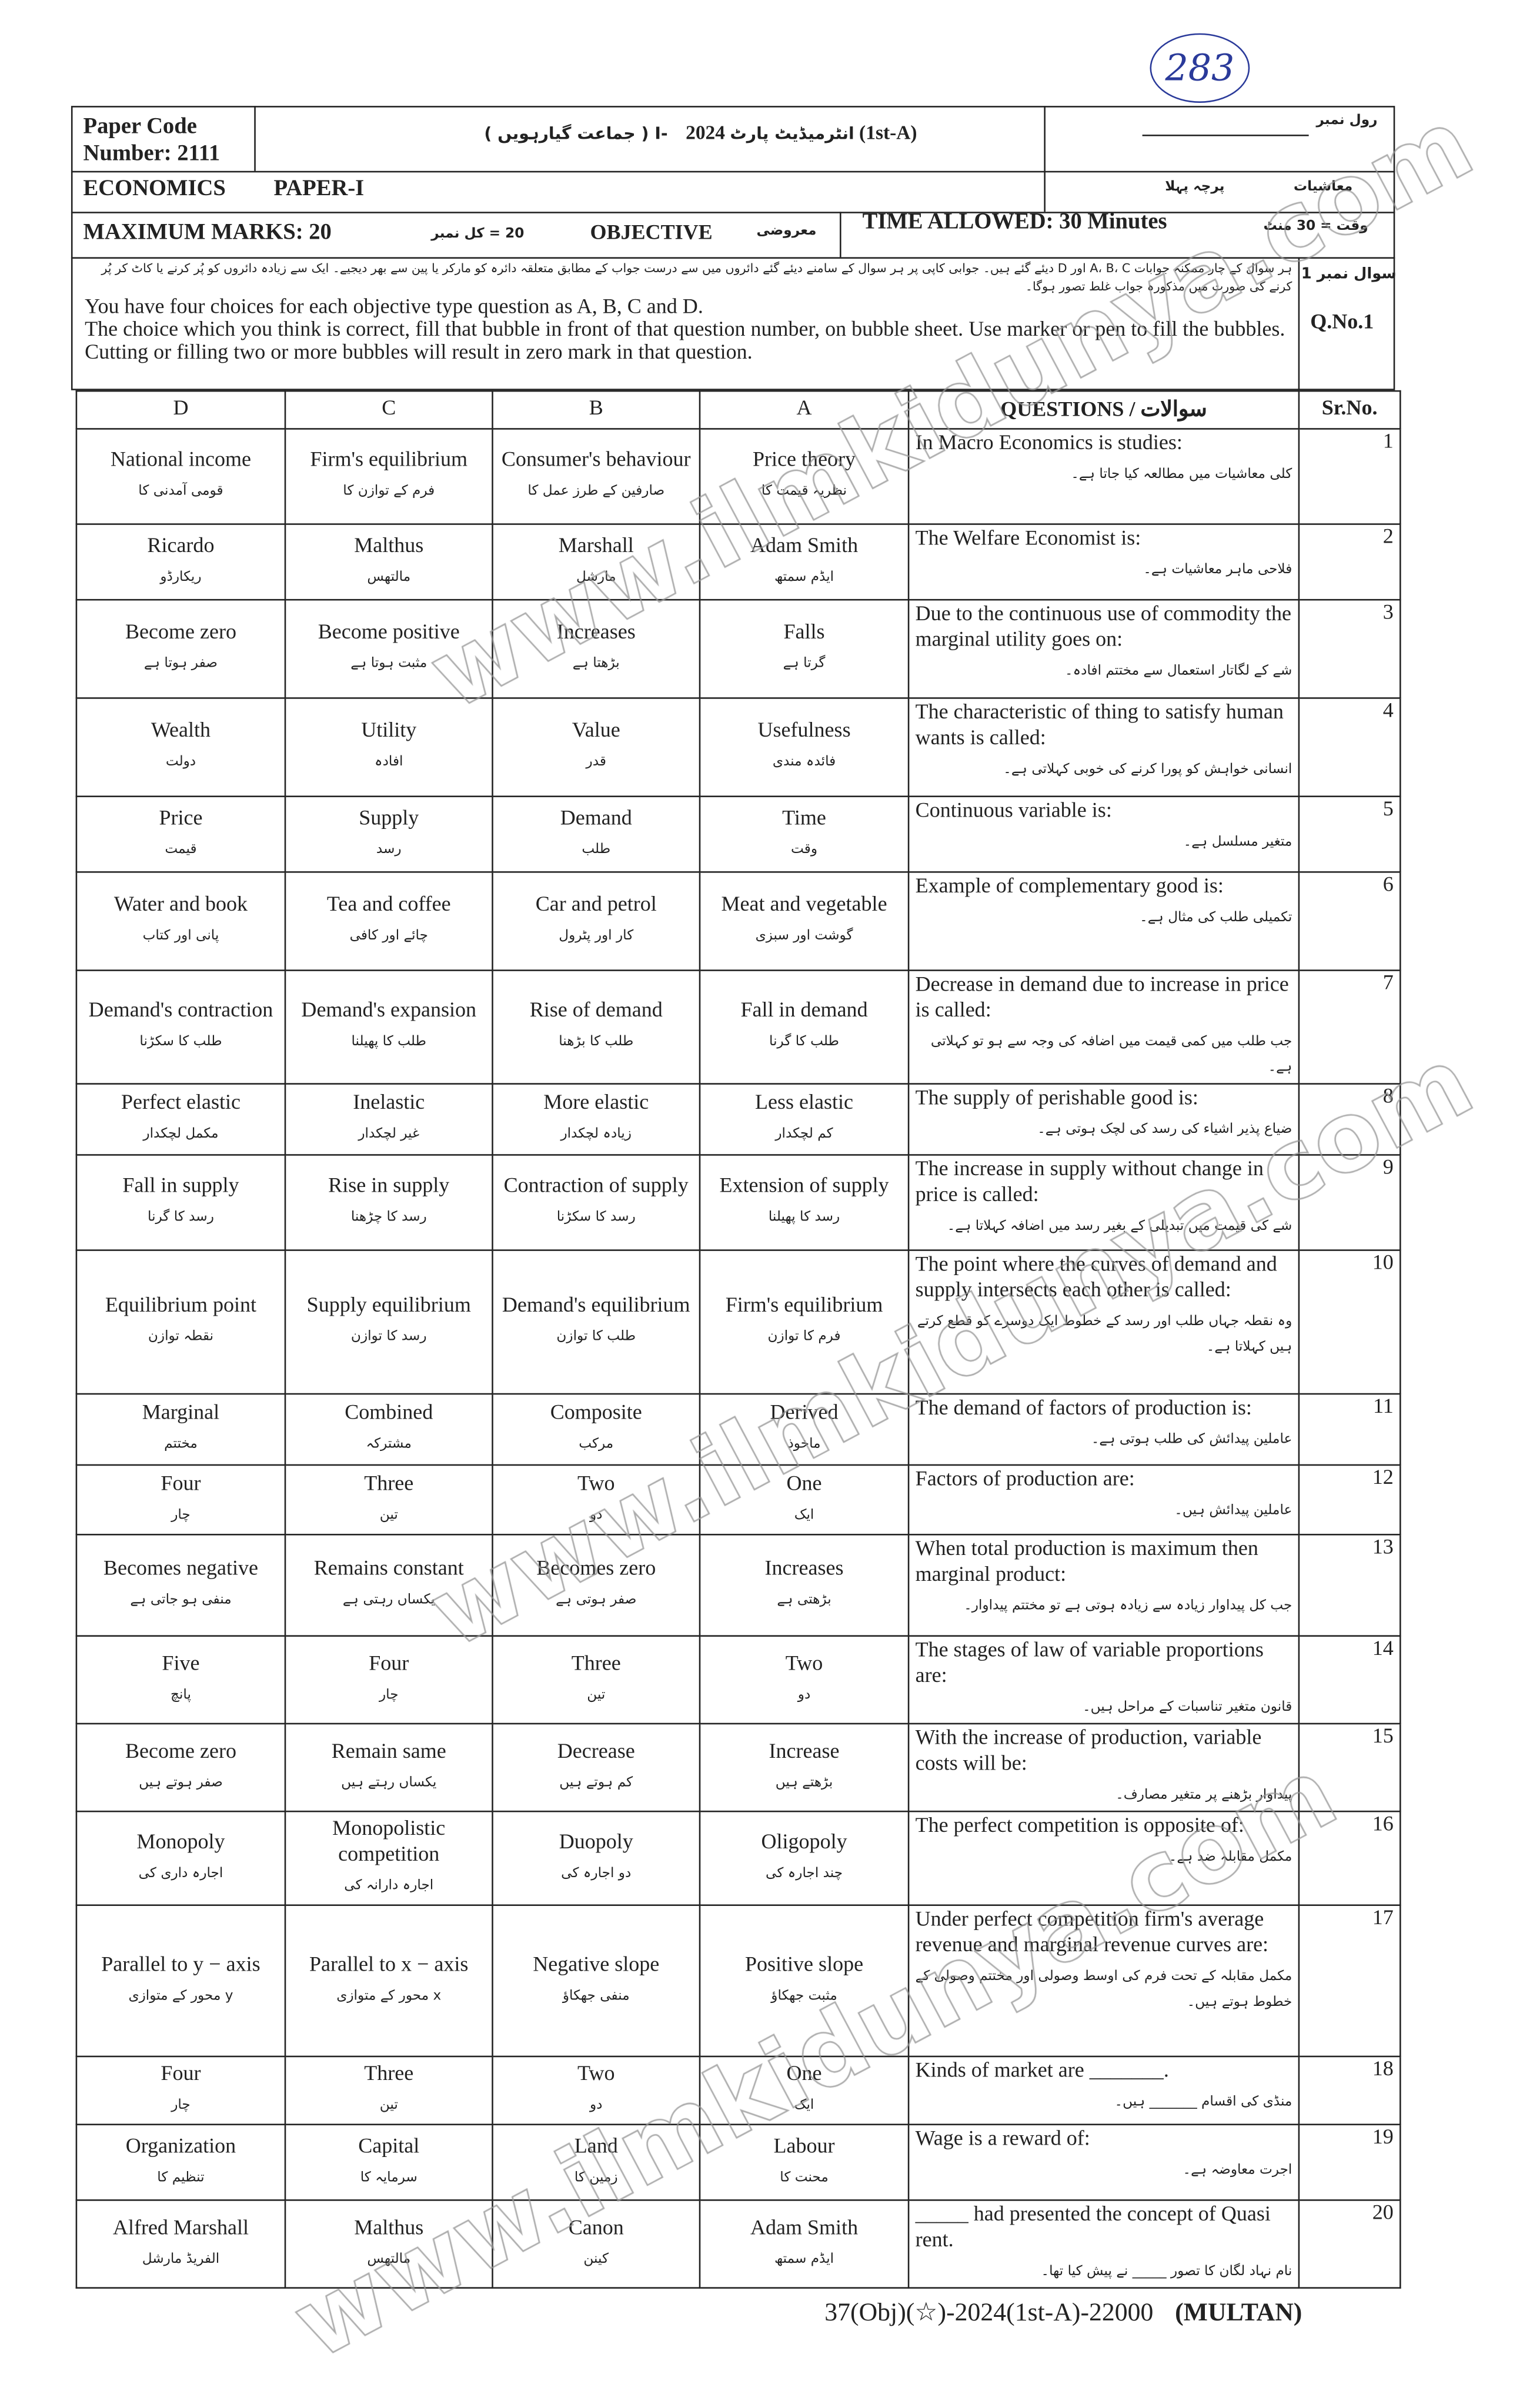 This screenshot has height=2408, width=1513. Describe the element at coordinates (388, 1306) in the screenshot. I see `option-text: Supply equilibrium` at that location.